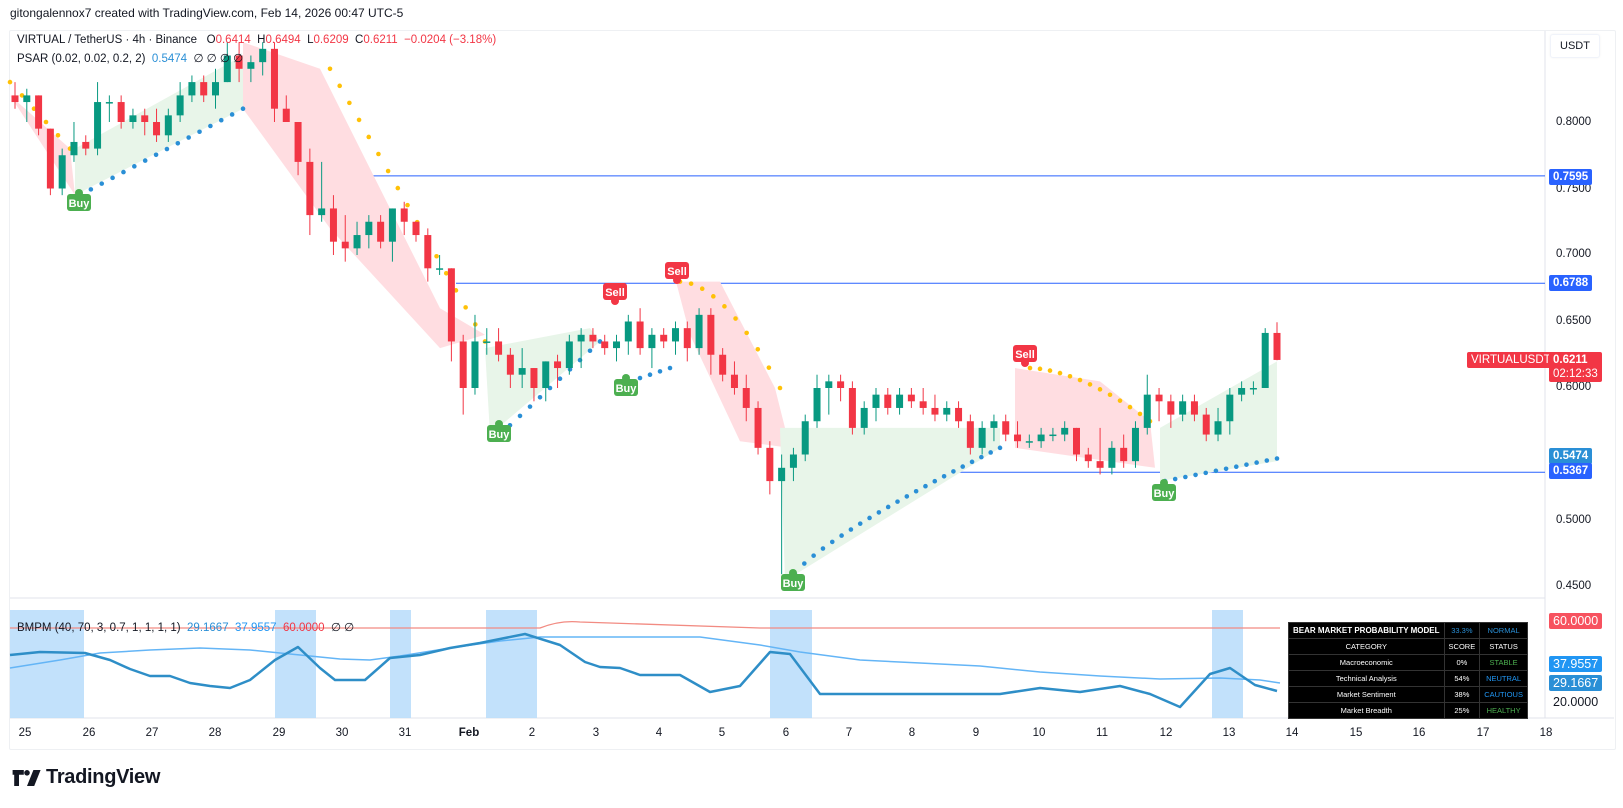 This screenshot has height=808, width=1623. I want to click on brand-name: TradingView, so click(103, 777).